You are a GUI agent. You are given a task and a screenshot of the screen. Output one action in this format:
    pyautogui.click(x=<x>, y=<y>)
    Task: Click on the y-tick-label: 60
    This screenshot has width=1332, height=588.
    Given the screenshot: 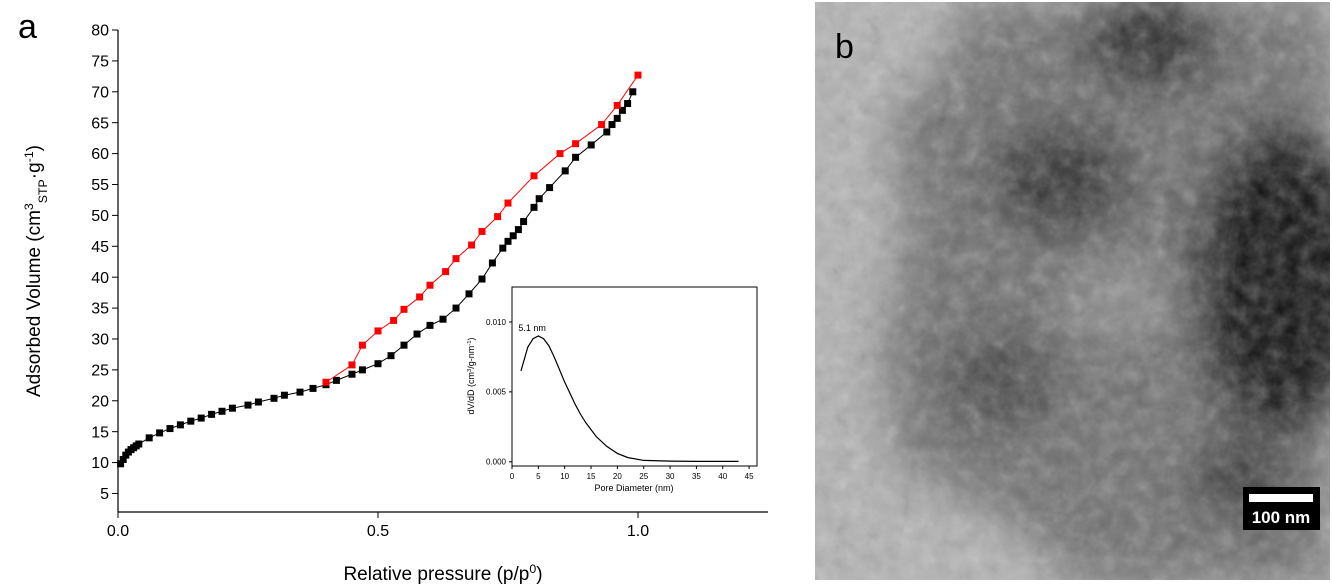 What is the action you would take?
    pyautogui.click(x=100, y=154)
    